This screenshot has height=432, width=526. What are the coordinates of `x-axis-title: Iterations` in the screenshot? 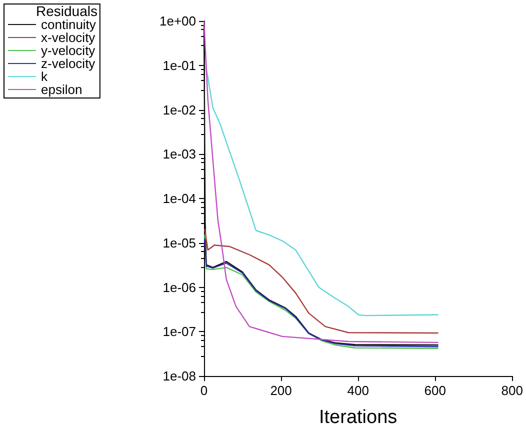 It's located at (358, 417).